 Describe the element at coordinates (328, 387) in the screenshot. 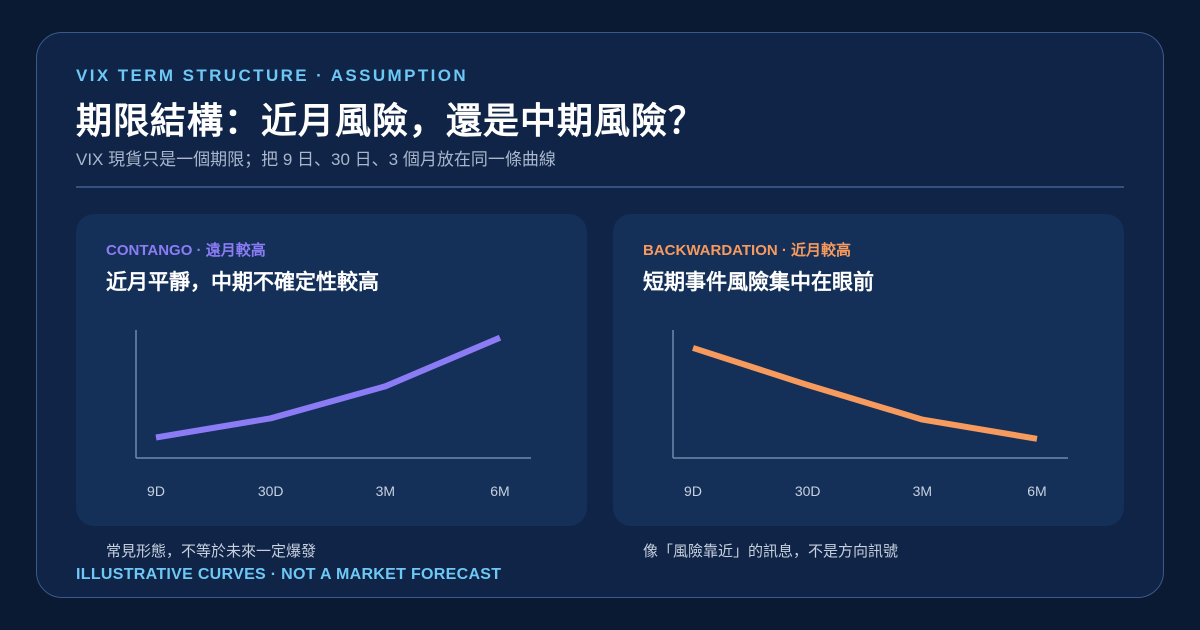

I see `contango-curve-line` at that location.